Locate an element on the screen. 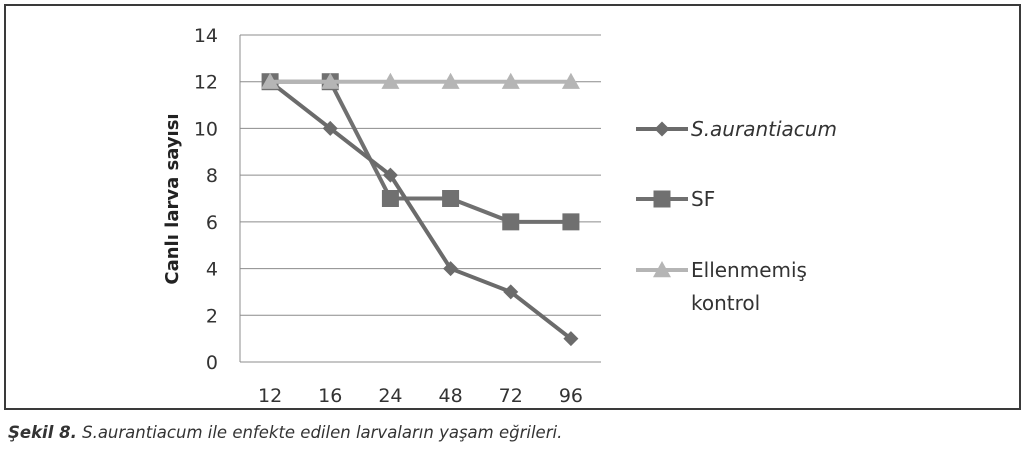 This screenshot has height=452, width=1029. series-line-square is located at coordinates (420, 151).